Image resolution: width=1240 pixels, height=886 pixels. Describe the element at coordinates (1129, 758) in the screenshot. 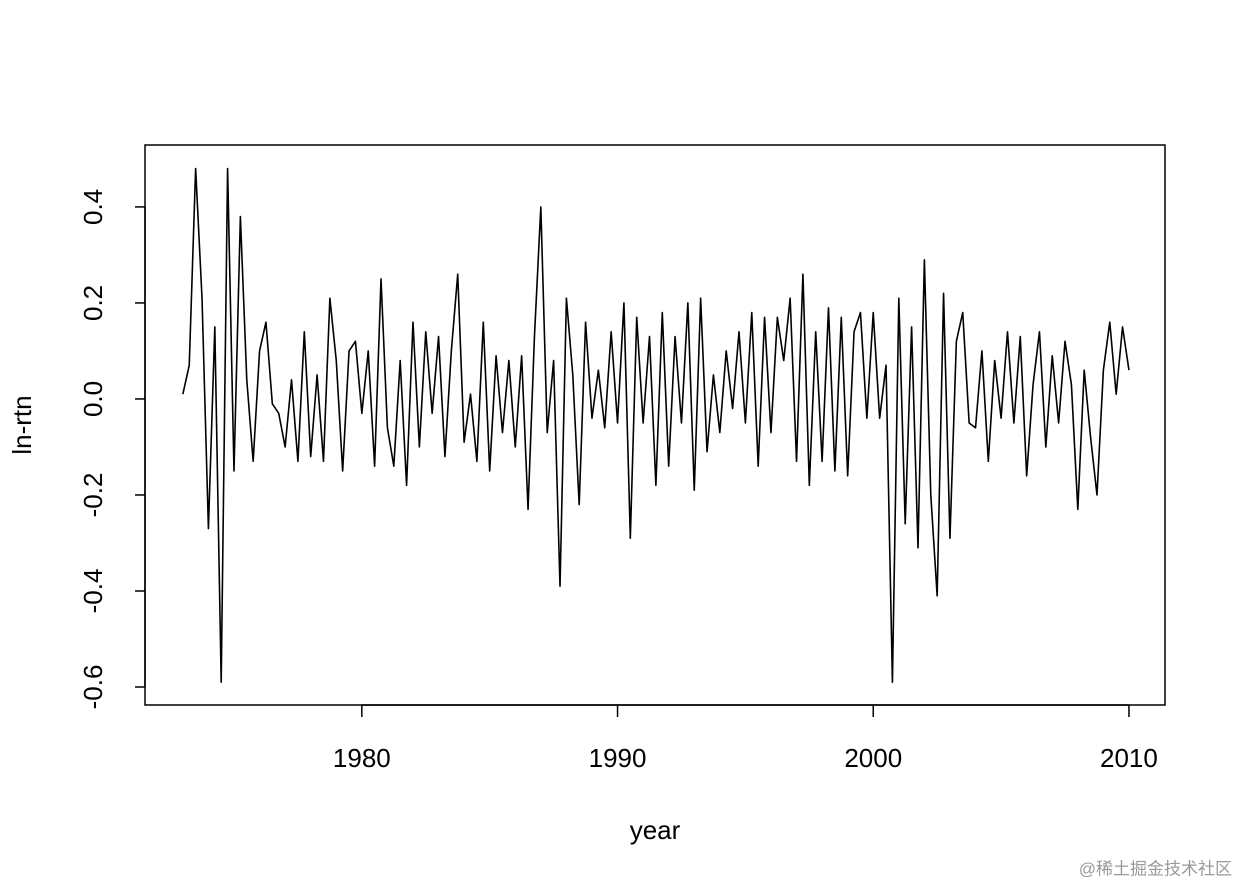

I see `x-tick-label: 2010` at that location.